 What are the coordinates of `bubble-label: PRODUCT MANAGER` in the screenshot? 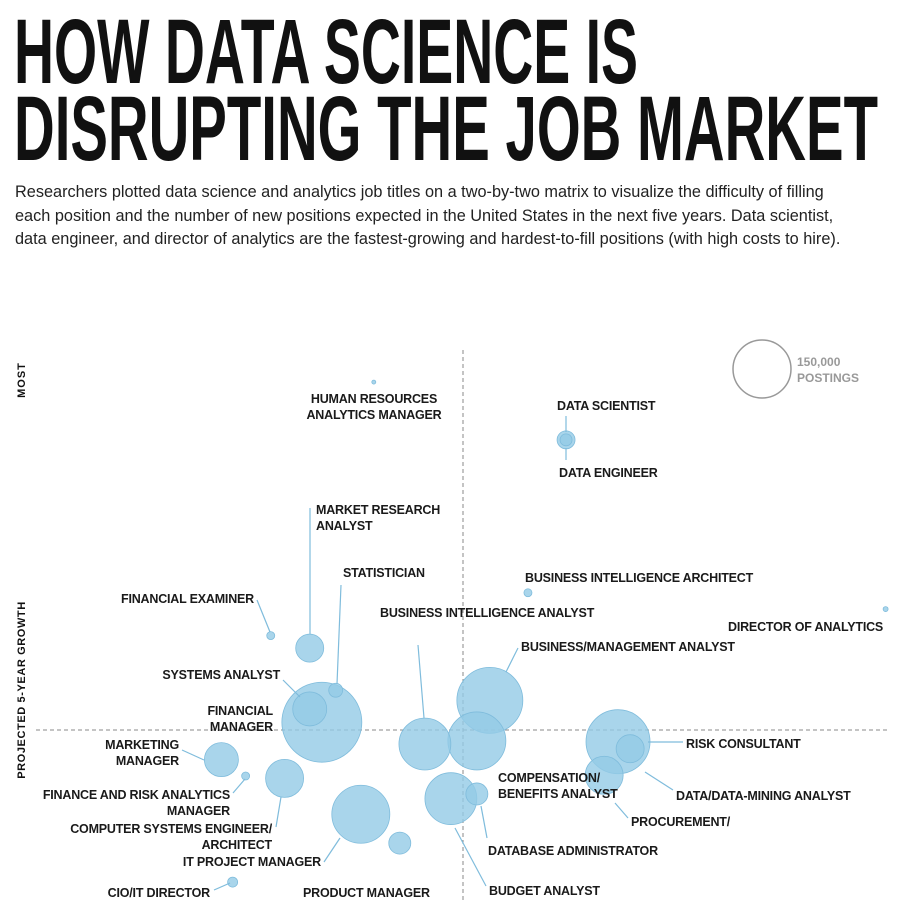 It's located at (366, 893).